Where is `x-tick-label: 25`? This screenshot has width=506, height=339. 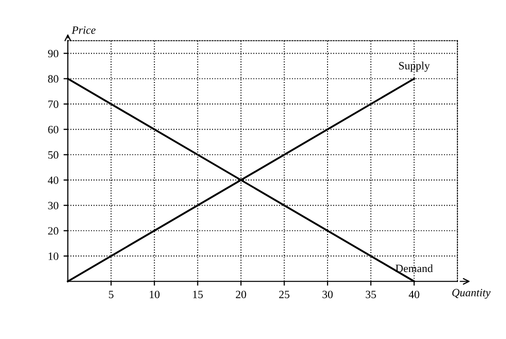
x-tick-label: 25 is located at coordinates (284, 294).